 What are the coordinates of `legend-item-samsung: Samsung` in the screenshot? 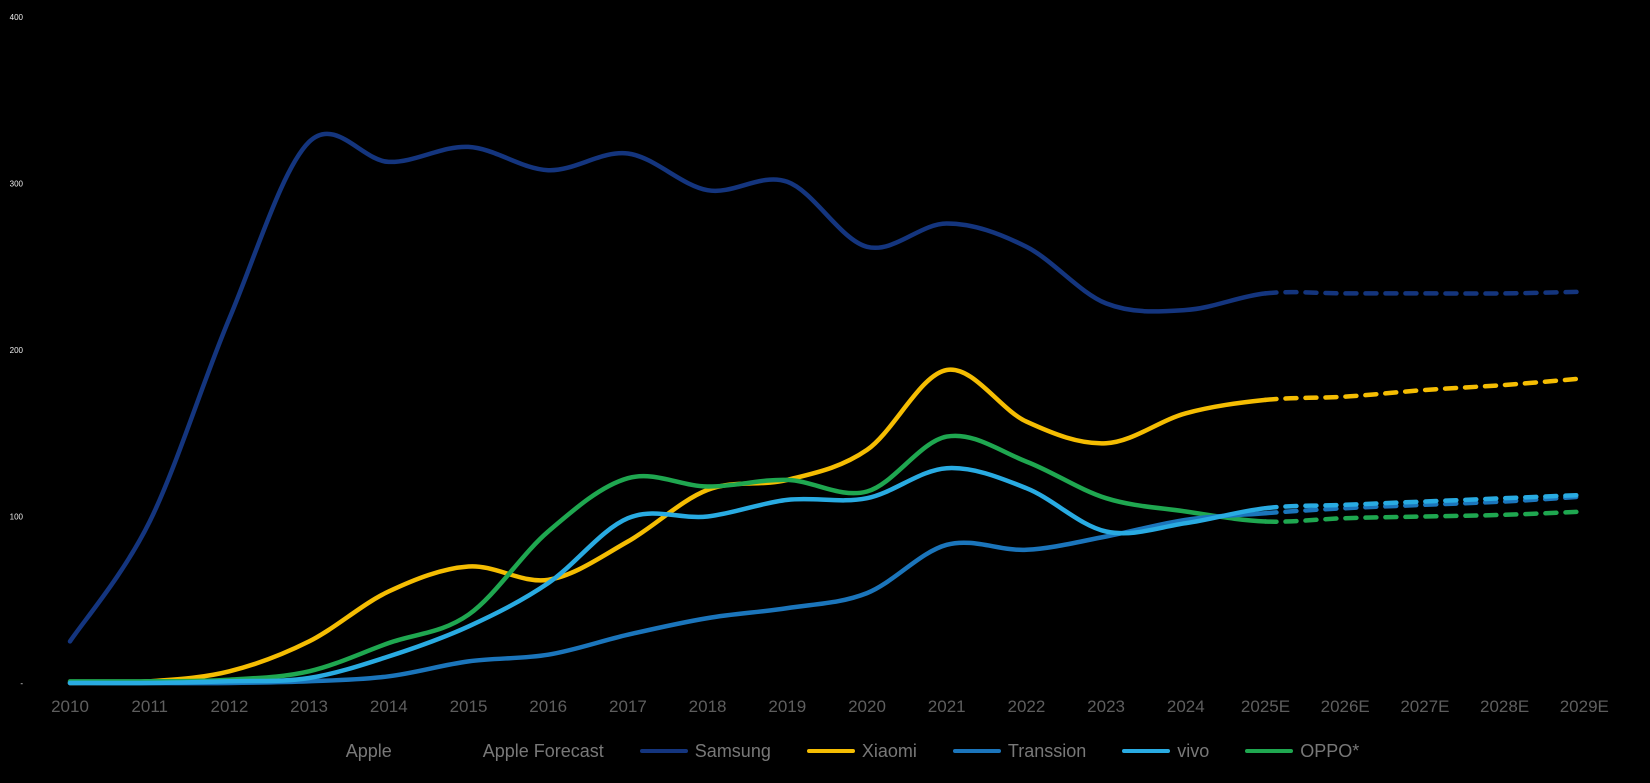 It's located at (705, 751).